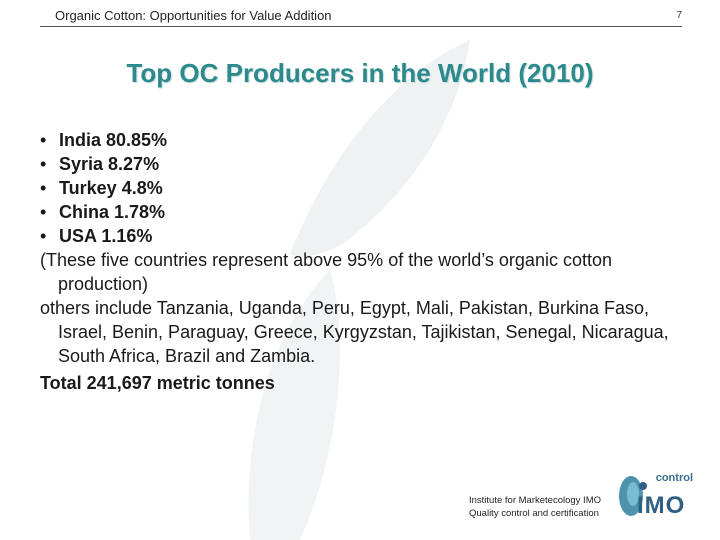  What do you see at coordinates (360, 164) in the screenshot?
I see `list-item: Syria 8.27%` at bounding box center [360, 164].